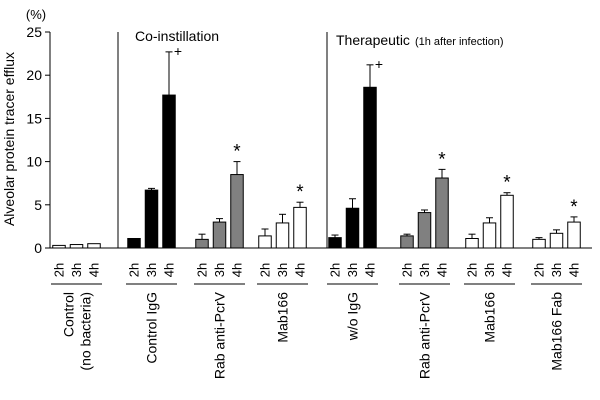 The image size is (600, 400). Describe the element at coordinates (557, 331) in the screenshot. I see `group-label-g8: Mab166 Fab` at that location.